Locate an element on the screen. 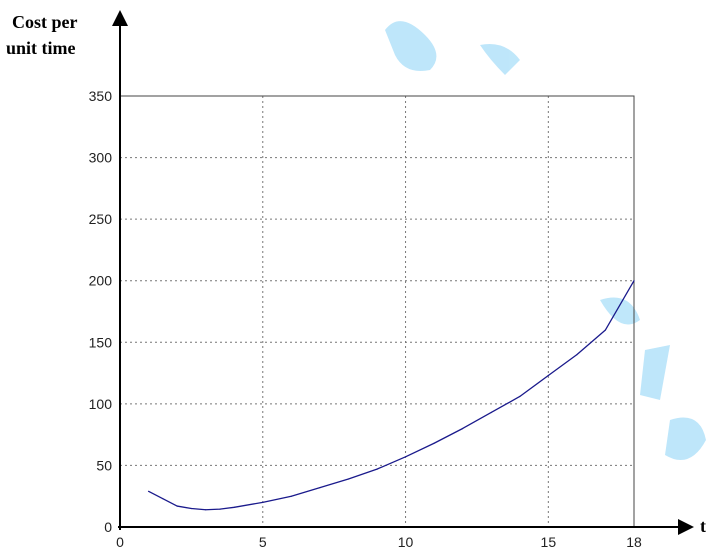 This screenshot has height=551, width=710. x-tick-labels: 0 5 10 15 18 is located at coordinates (379, 542).